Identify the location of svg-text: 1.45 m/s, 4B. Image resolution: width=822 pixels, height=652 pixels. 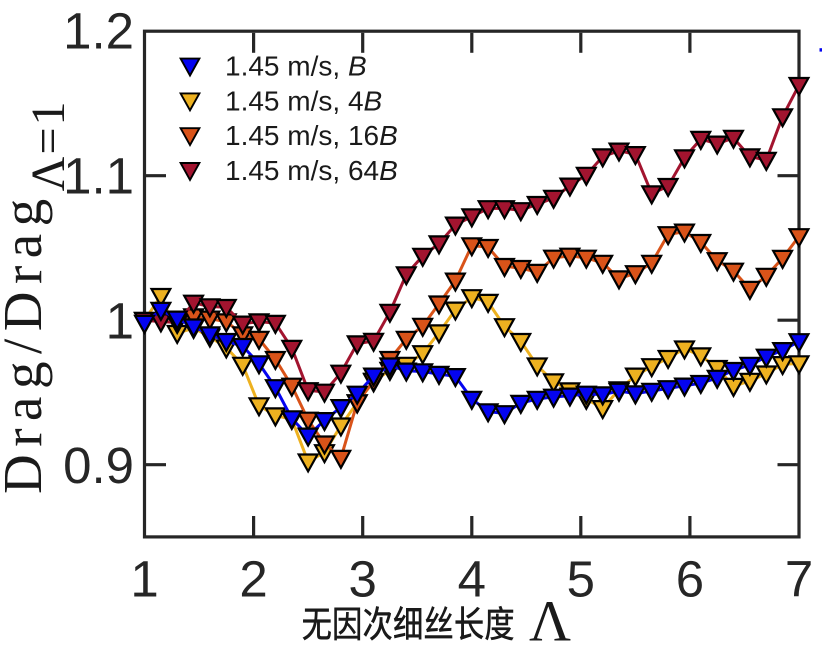
(303, 100).